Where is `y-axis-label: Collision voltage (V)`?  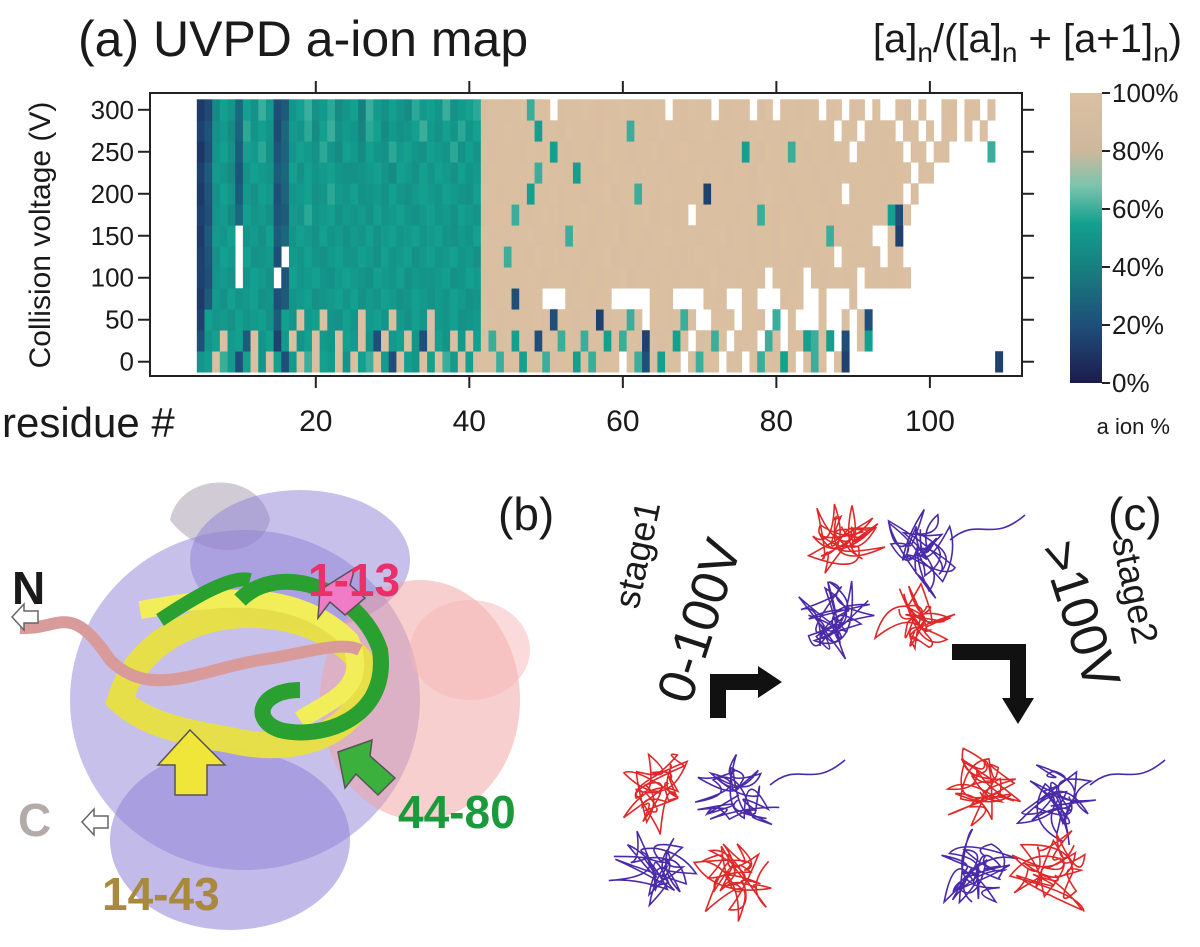
y-axis-label: Collision voltage (V) is located at coordinates (40, 235).